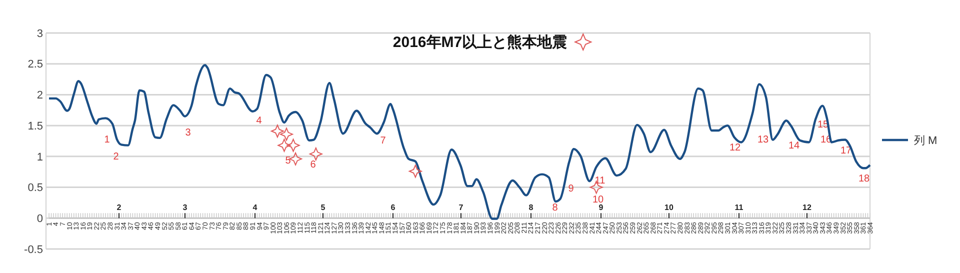 This screenshot has height=273, width=960. What do you see at coordinates (794, 146) in the screenshot?
I see `annotation: 14` at bounding box center [794, 146].